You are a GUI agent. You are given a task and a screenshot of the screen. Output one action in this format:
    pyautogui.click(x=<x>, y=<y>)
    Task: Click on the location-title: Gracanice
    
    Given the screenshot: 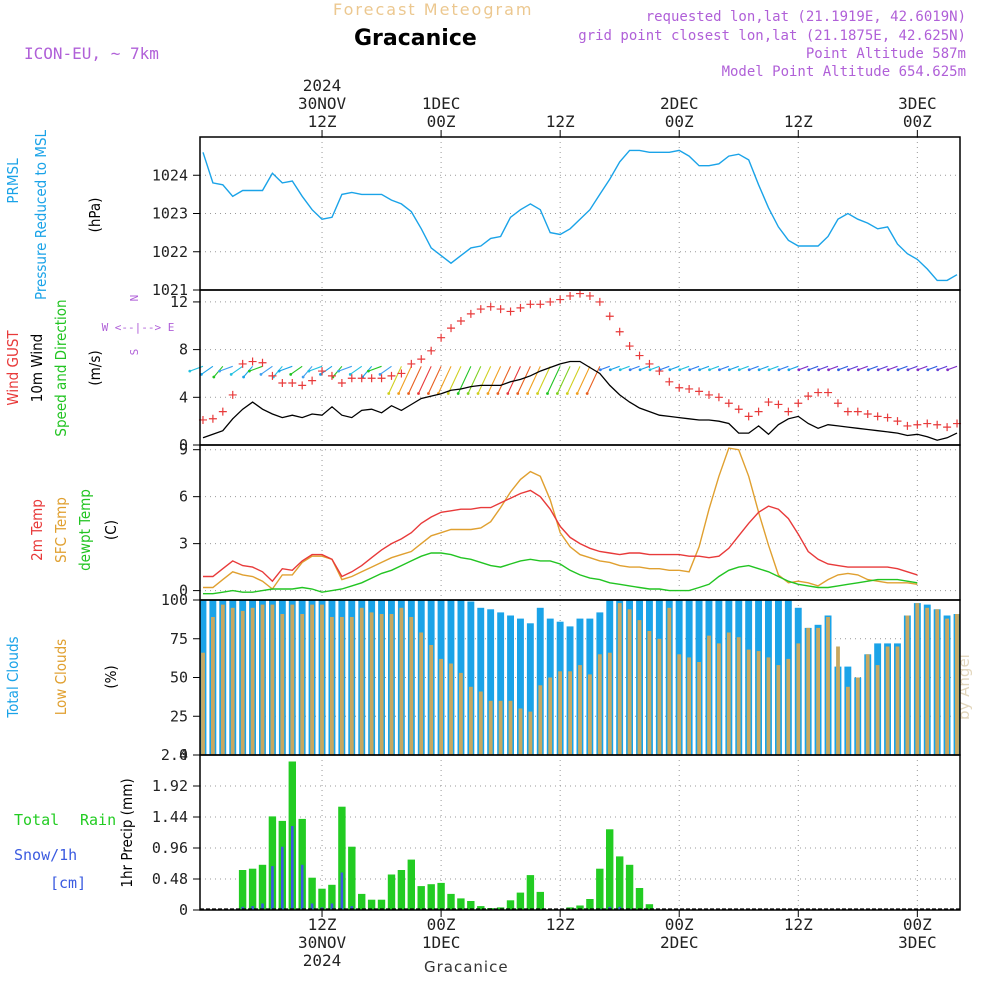 What is the action you would take?
    pyautogui.click(x=415, y=38)
    